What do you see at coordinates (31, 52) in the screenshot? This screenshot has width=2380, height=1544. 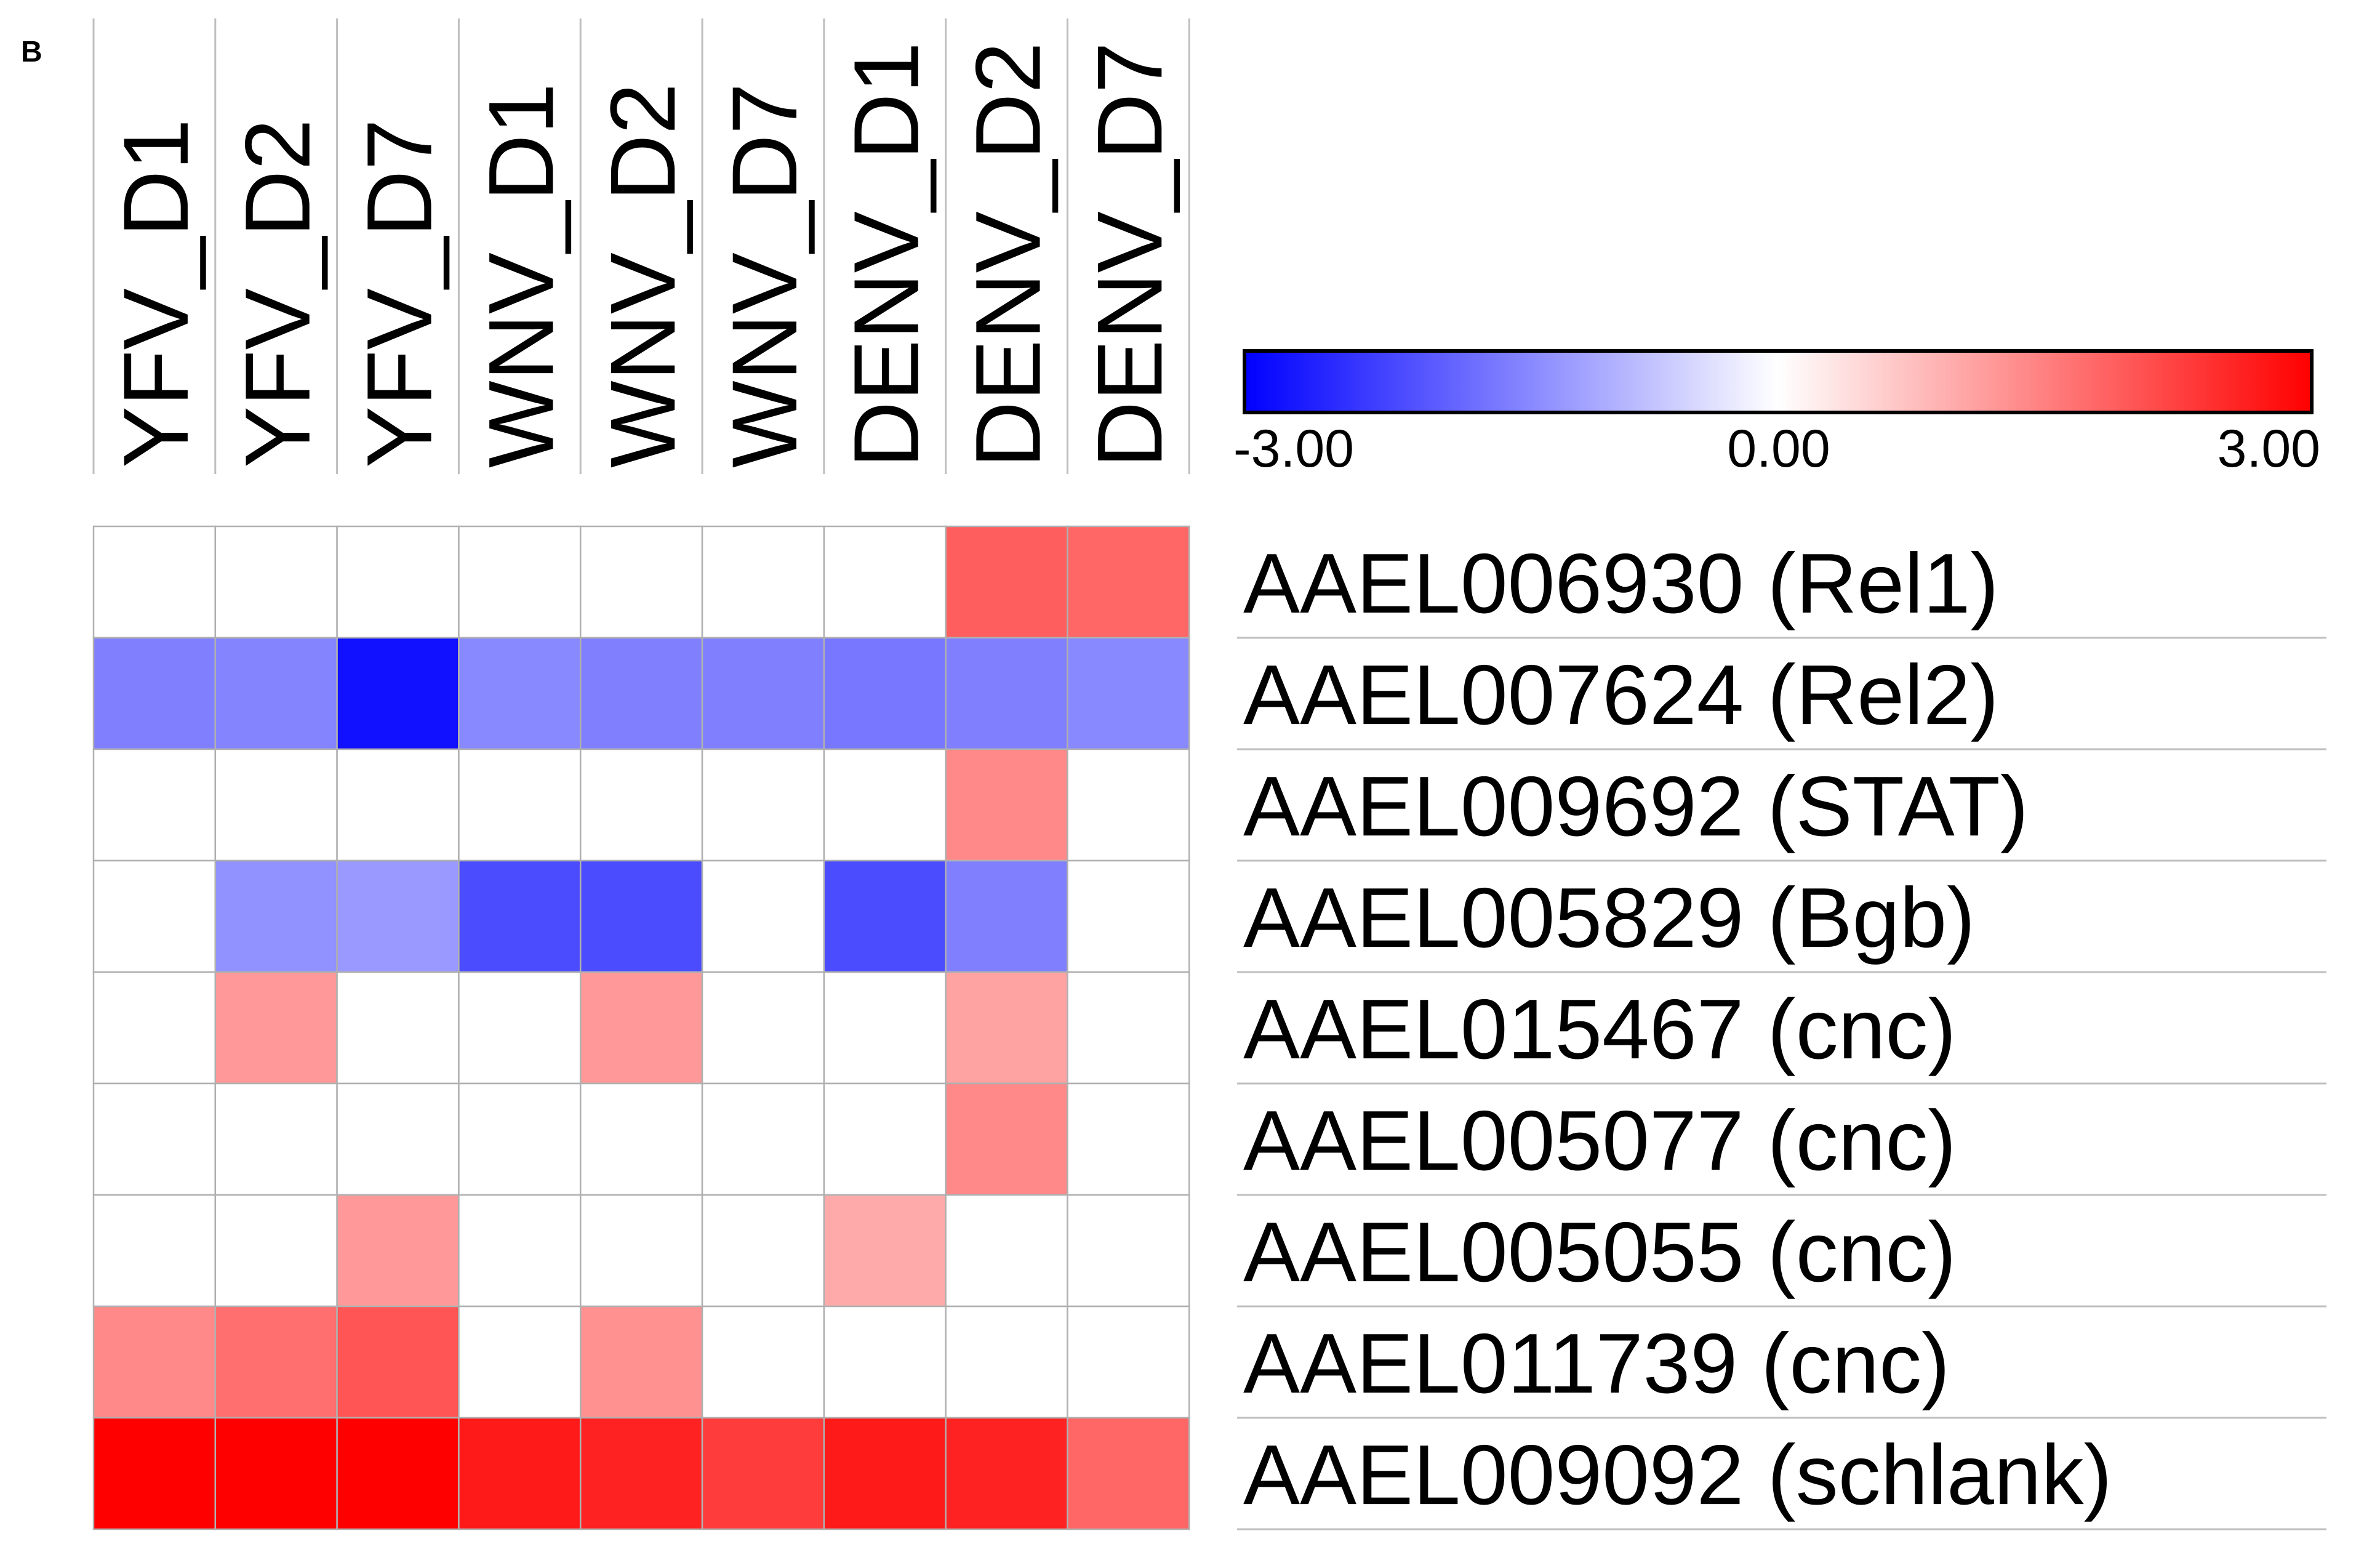 I see `panel-label: B` at bounding box center [31, 52].